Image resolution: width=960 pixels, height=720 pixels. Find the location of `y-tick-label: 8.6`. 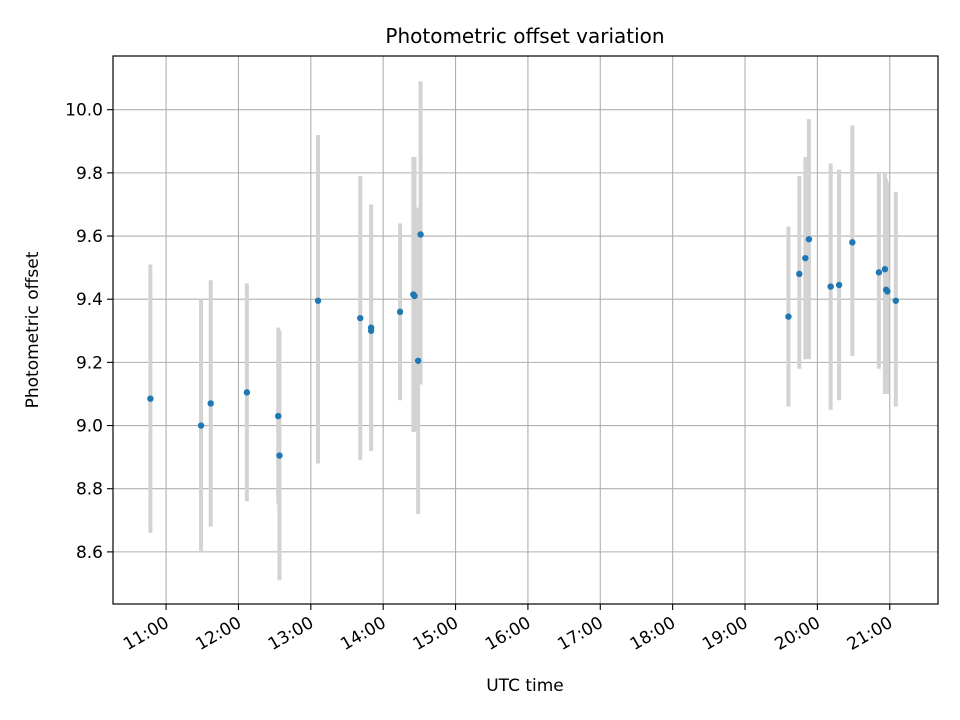

y-tick-label: 8.6 is located at coordinates (89, 553).